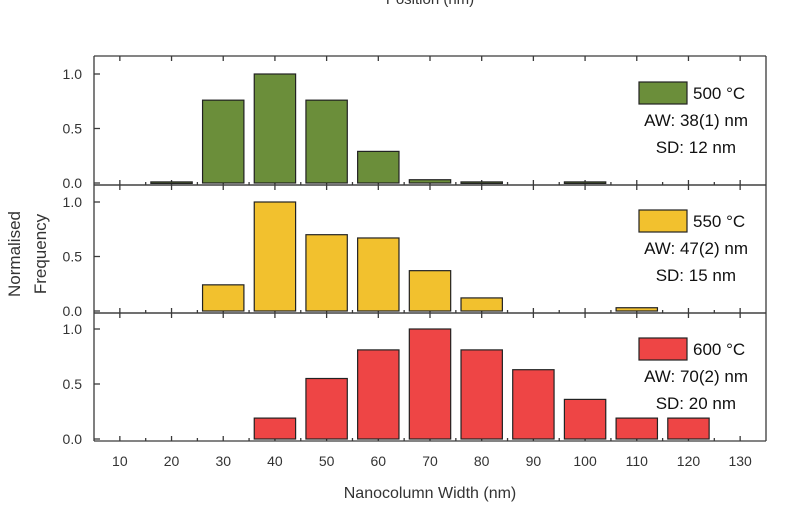  Describe the element at coordinates (696, 248) in the screenshot. I see `legend-average-width: AW: 47(2) nm` at that location.